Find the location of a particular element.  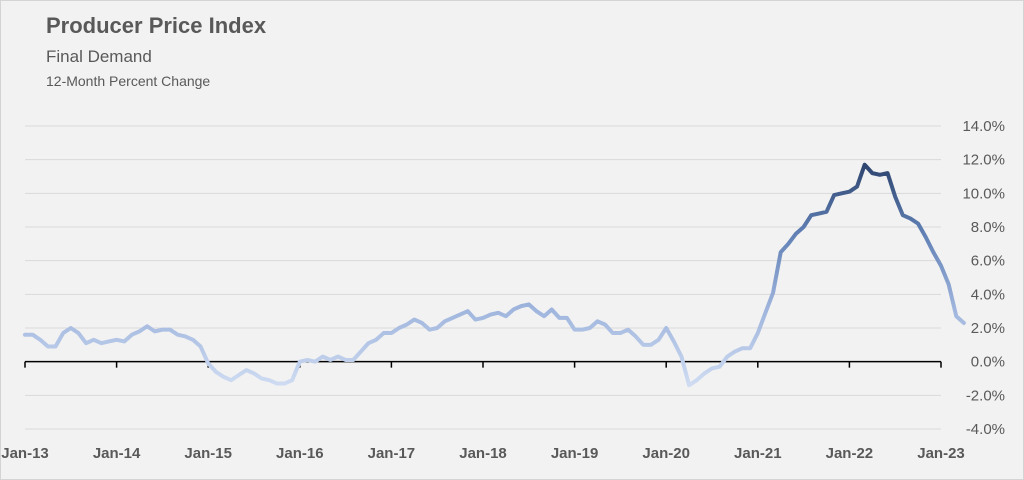

y-tick-label: -2.0% is located at coordinates (985, 395).